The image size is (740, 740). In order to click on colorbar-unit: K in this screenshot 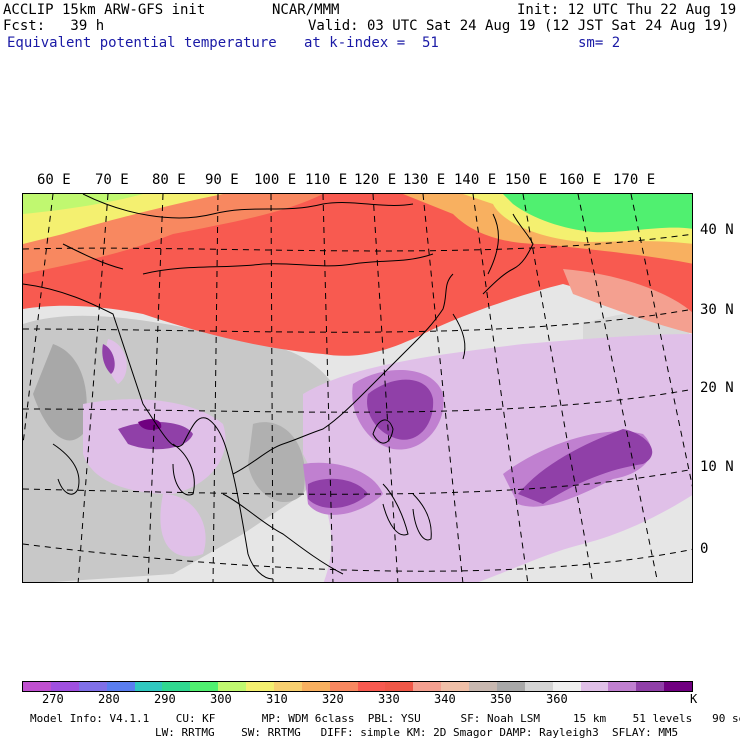, I will do `click(694, 699)`.